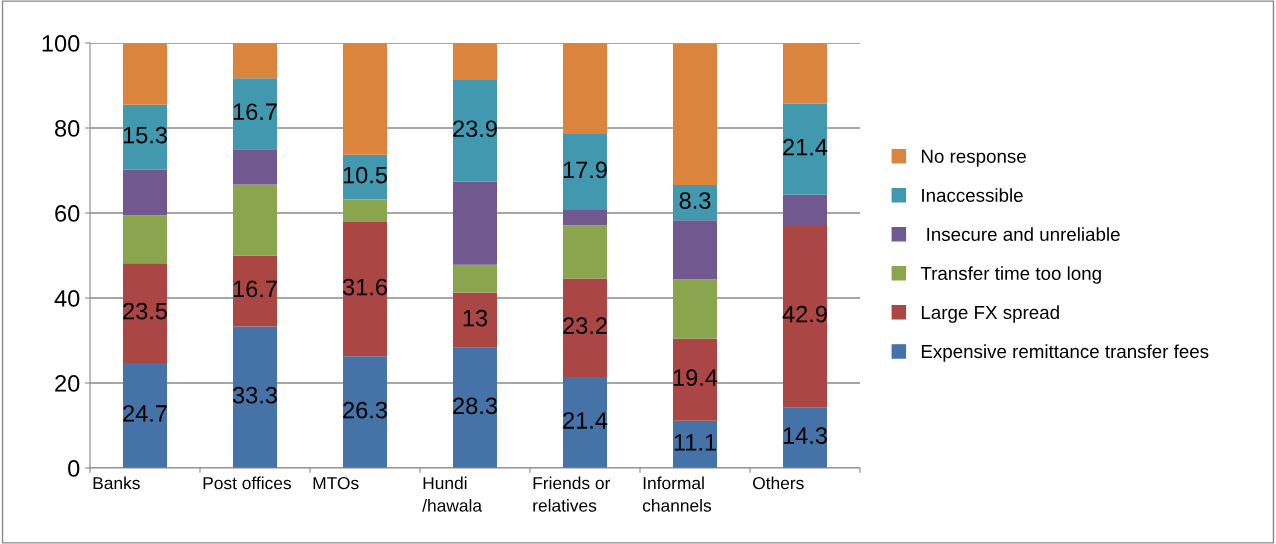  What do you see at coordinates (572, 494) in the screenshot?
I see `x-tick-label: Friends or relatives` at bounding box center [572, 494].